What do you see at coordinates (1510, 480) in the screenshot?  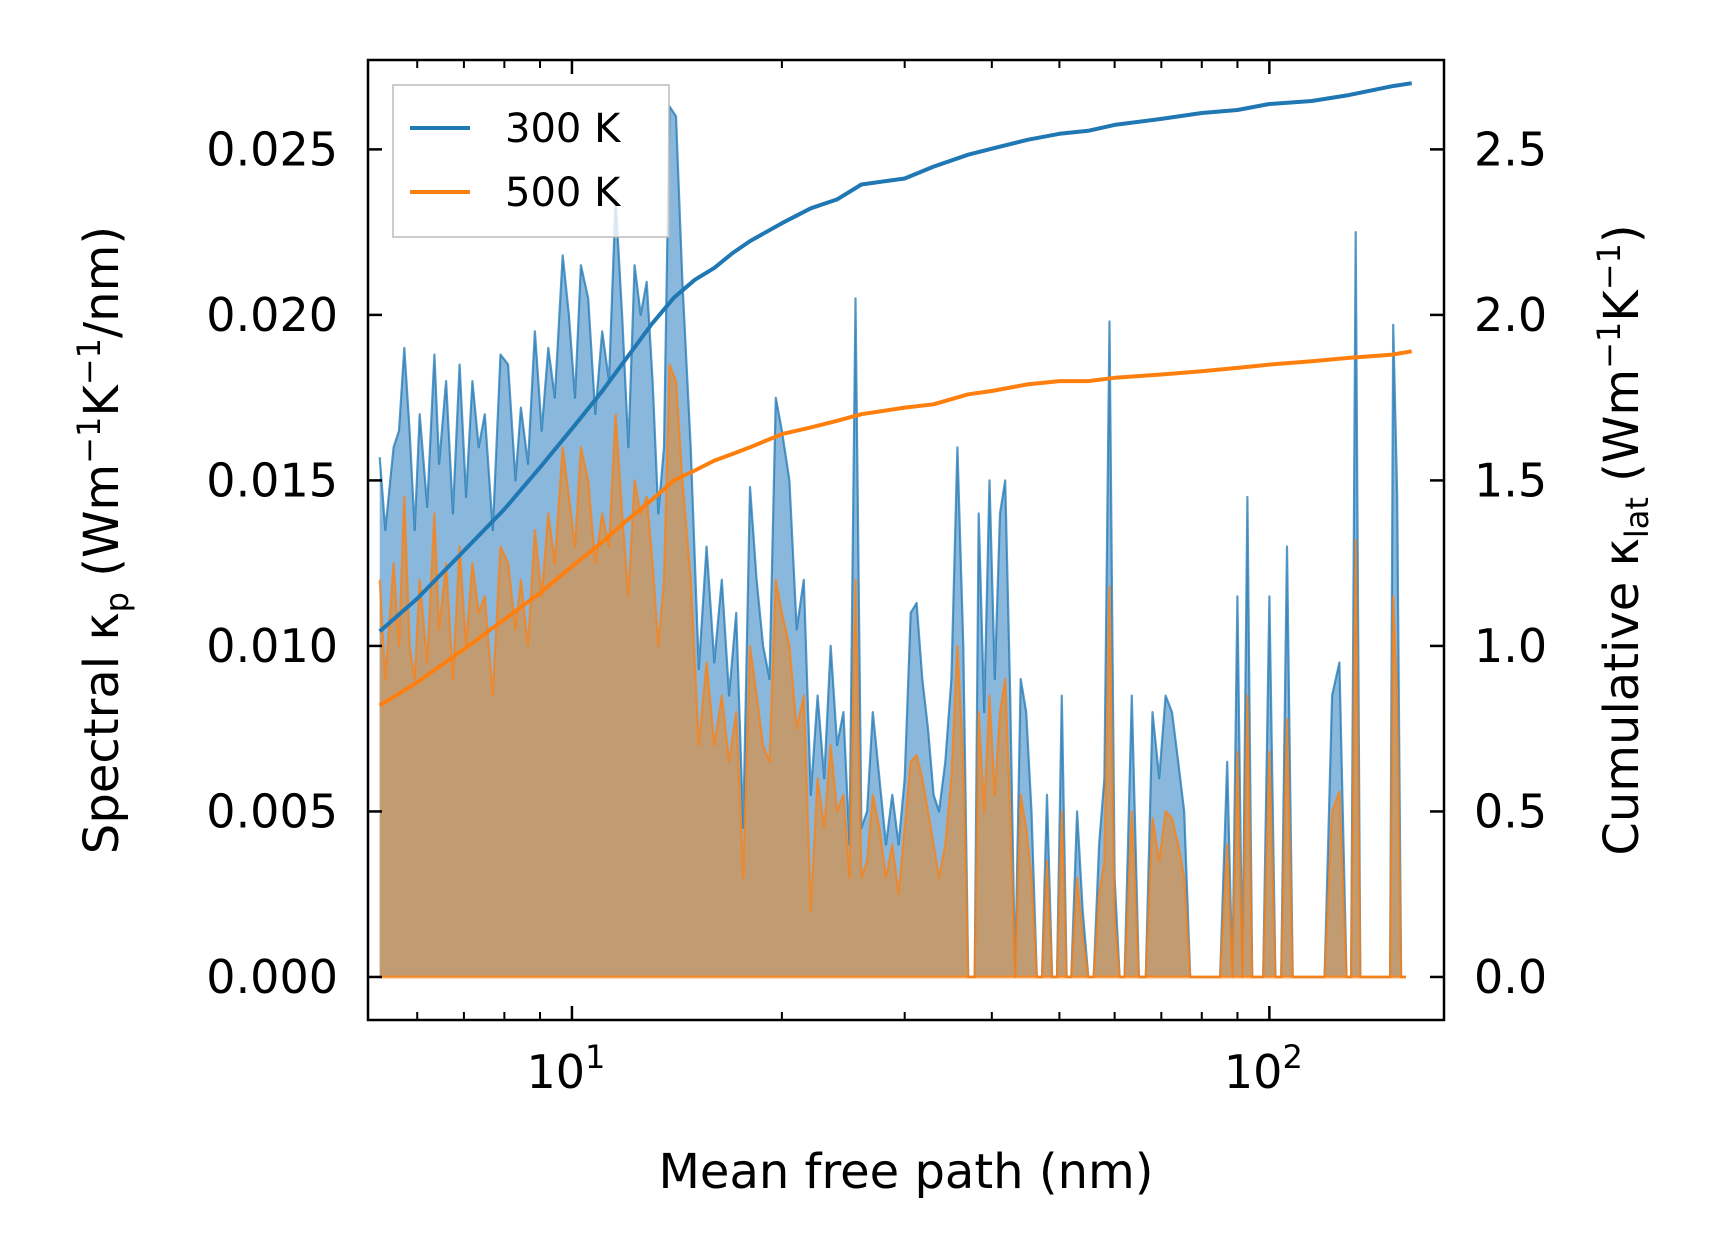 I see `y2-tick-label: 1.5` at bounding box center [1510, 480].